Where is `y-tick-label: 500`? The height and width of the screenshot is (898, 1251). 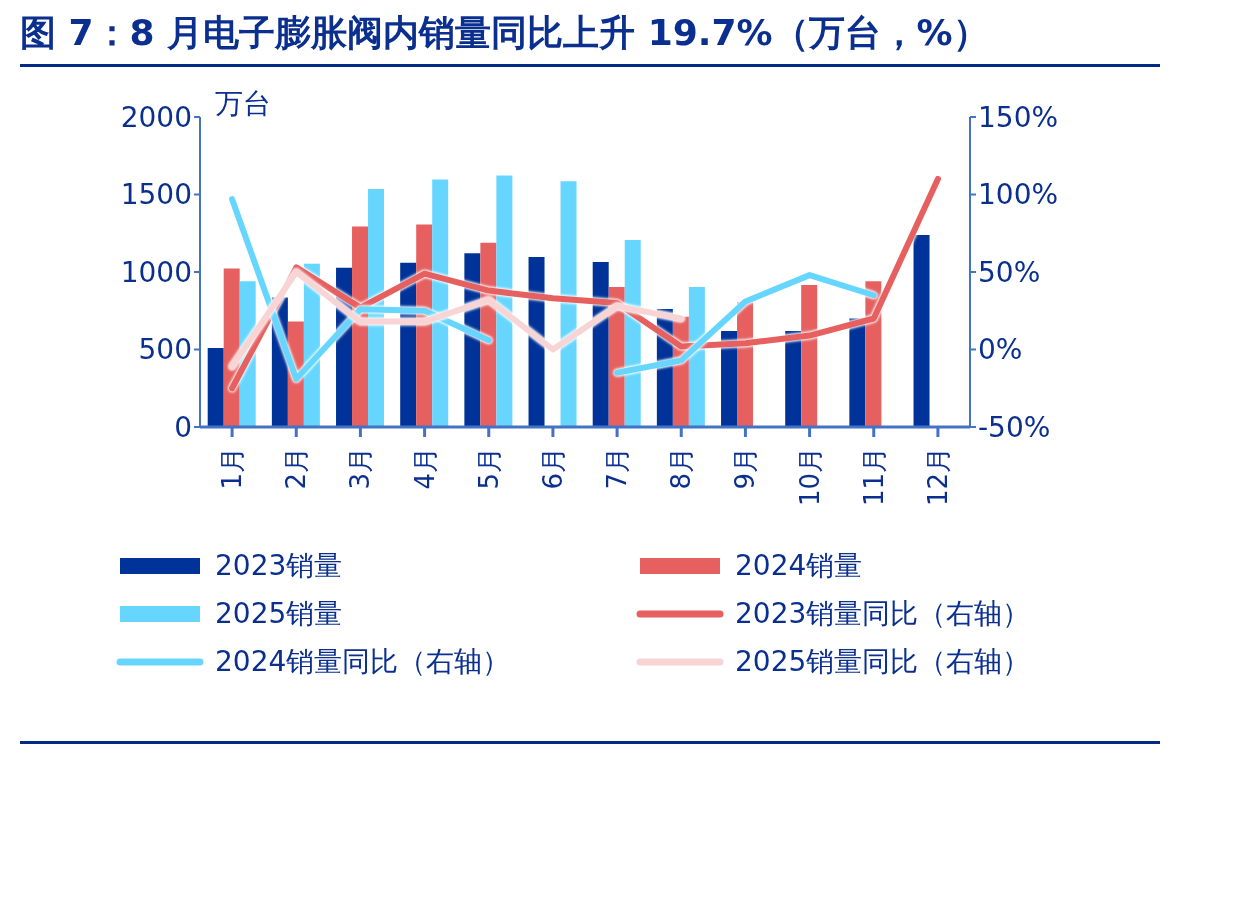
y-tick-label: 500 is located at coordinates (165, 350).